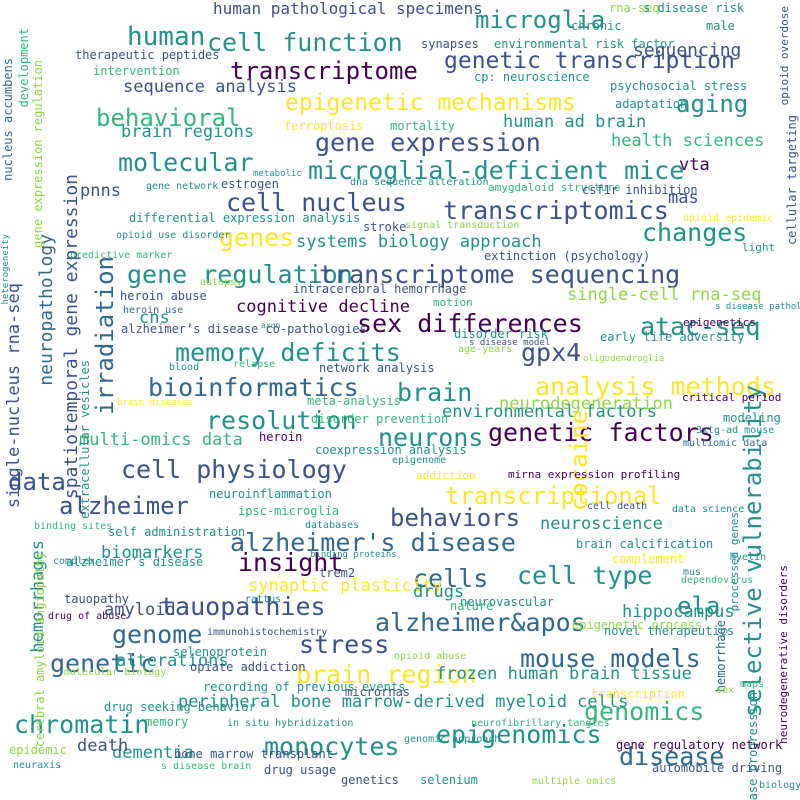  Describe the element at coordinates (485, 349) in the screenshot. I see `word: age-years` at that location.